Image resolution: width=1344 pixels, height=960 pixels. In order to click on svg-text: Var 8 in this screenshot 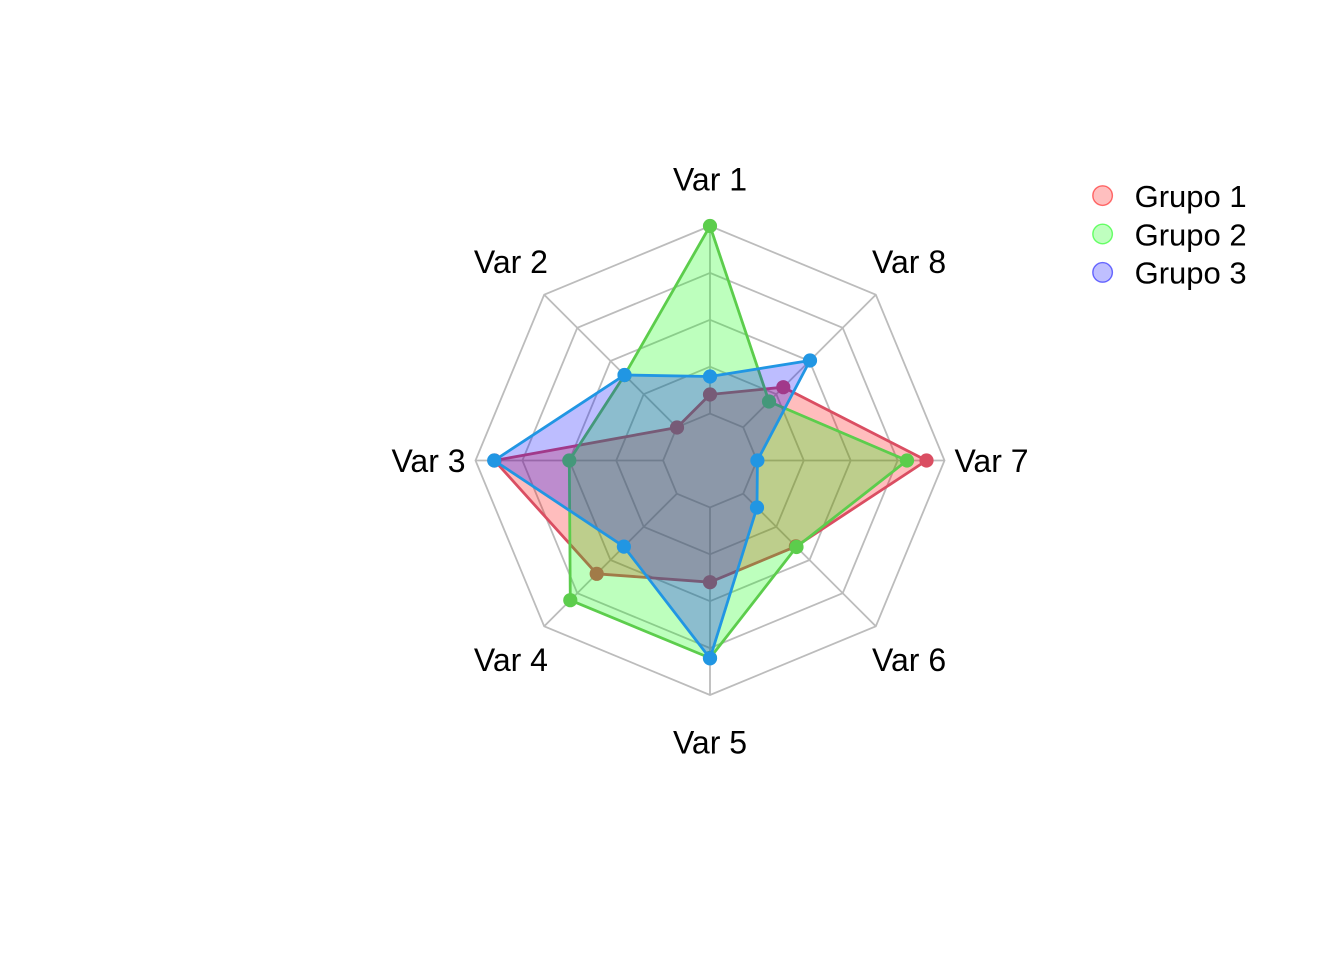, I will do `click(909, 262)`.